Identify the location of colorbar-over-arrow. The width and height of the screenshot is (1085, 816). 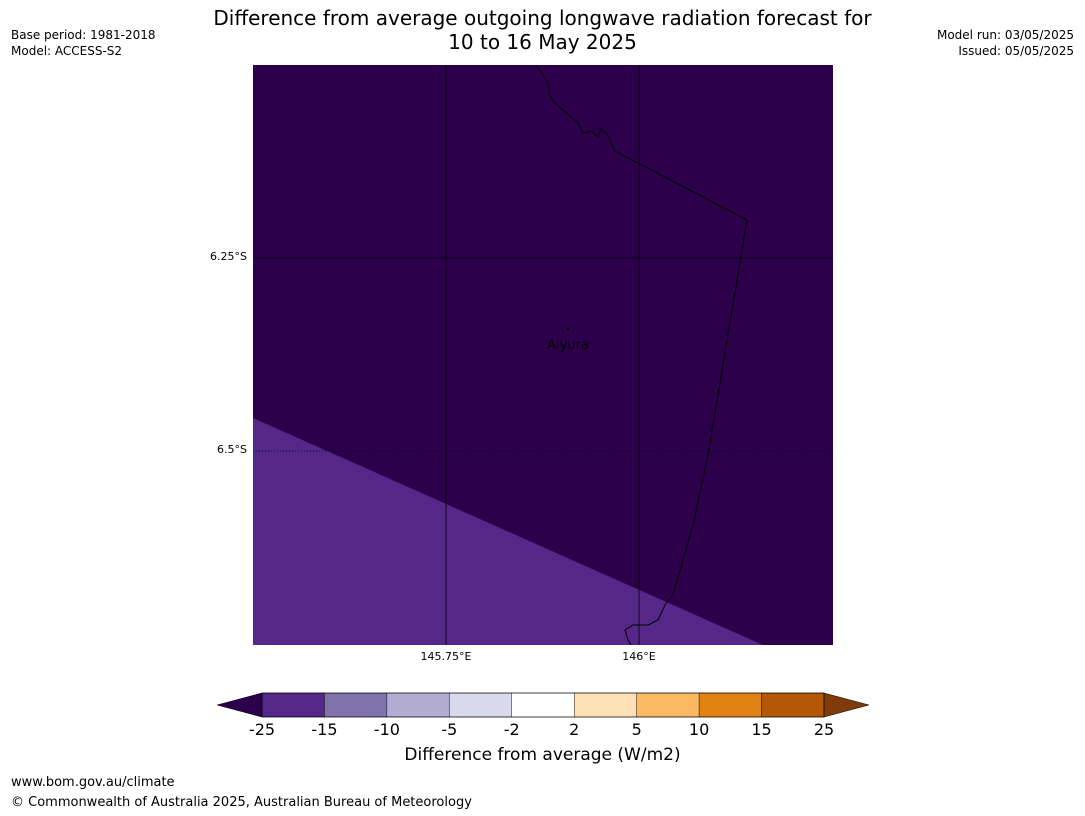
(846, 705).